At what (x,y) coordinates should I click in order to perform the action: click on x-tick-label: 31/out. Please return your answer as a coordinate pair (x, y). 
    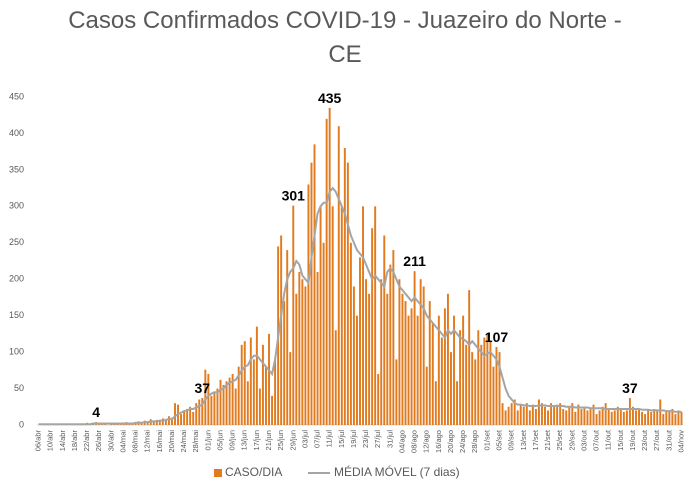
    Looking at the image, I should click on (668, 440).